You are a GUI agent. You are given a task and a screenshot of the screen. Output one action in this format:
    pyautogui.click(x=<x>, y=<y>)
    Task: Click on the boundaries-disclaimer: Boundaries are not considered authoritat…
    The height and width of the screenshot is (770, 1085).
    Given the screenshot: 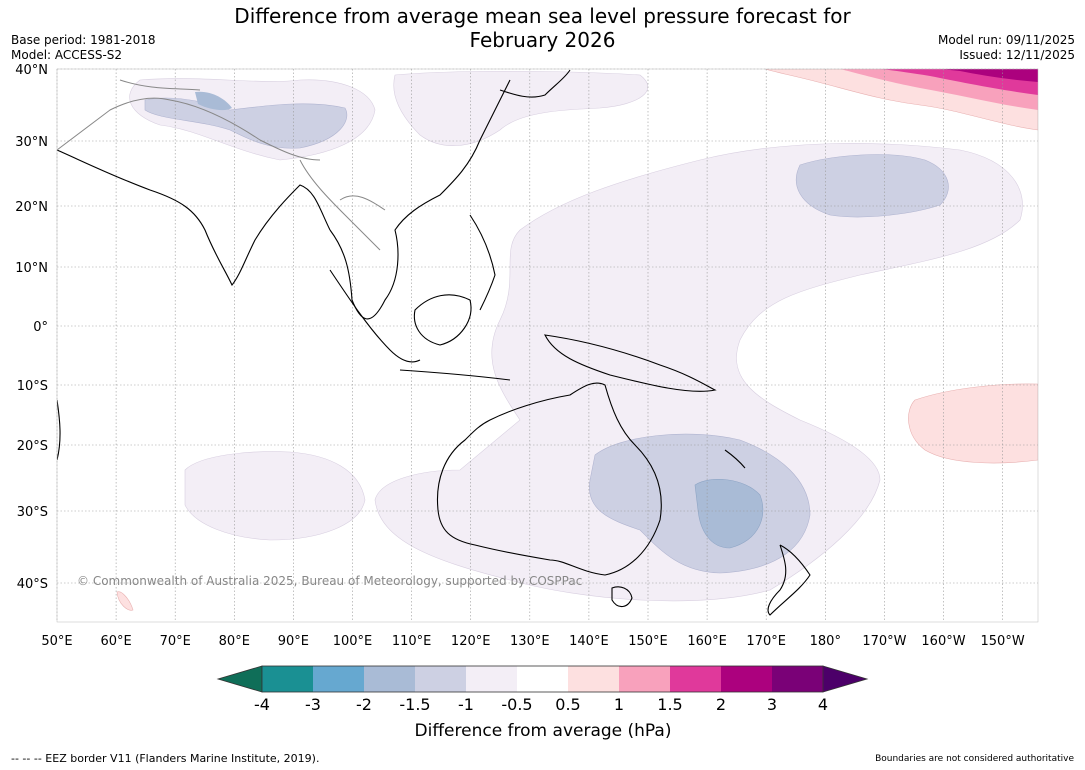 What is the action you would take?
    pyautogui.click(x=974, y=759)
    